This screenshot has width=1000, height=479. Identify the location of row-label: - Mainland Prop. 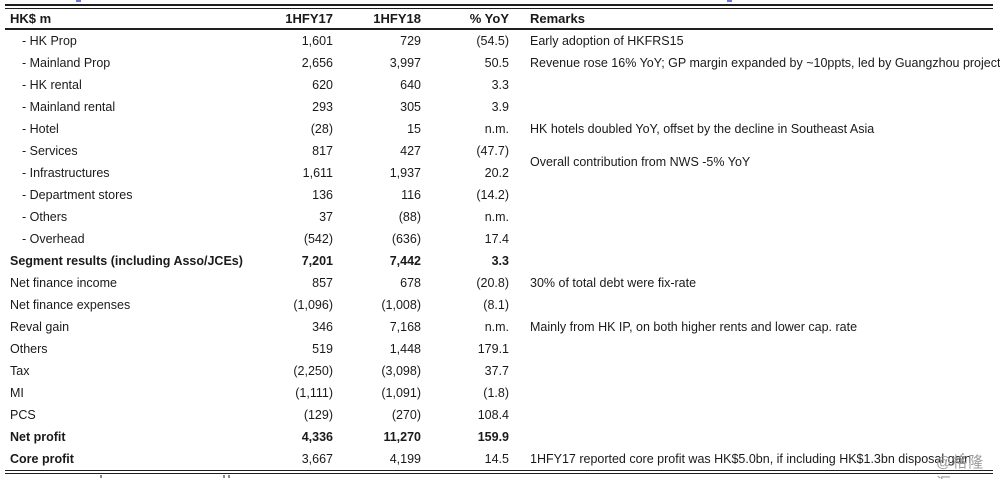
(66, 63).